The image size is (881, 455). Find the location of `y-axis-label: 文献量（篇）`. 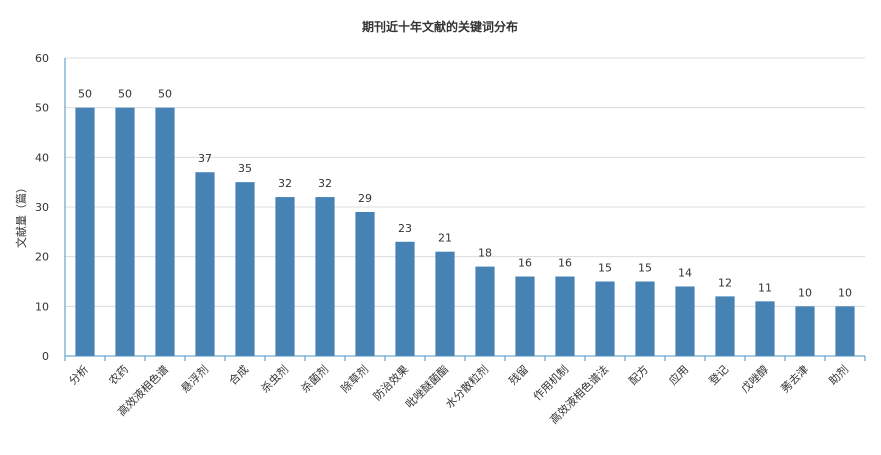

y-axis-label: 文献量（篇） is located at coordinates (21, 215).